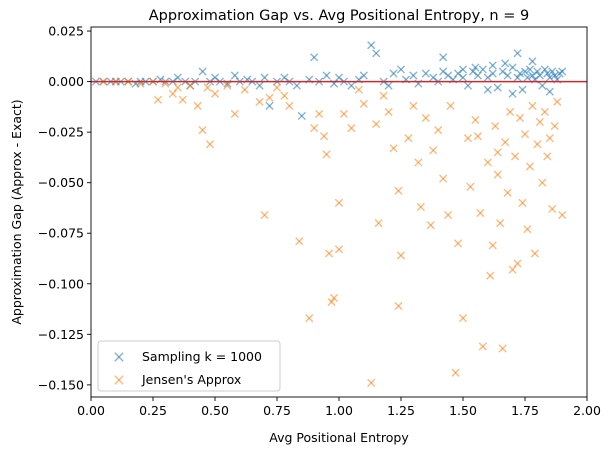 The image size is (612, 453). I want to click on x-tick-label: 0.50, so click(215, 410).